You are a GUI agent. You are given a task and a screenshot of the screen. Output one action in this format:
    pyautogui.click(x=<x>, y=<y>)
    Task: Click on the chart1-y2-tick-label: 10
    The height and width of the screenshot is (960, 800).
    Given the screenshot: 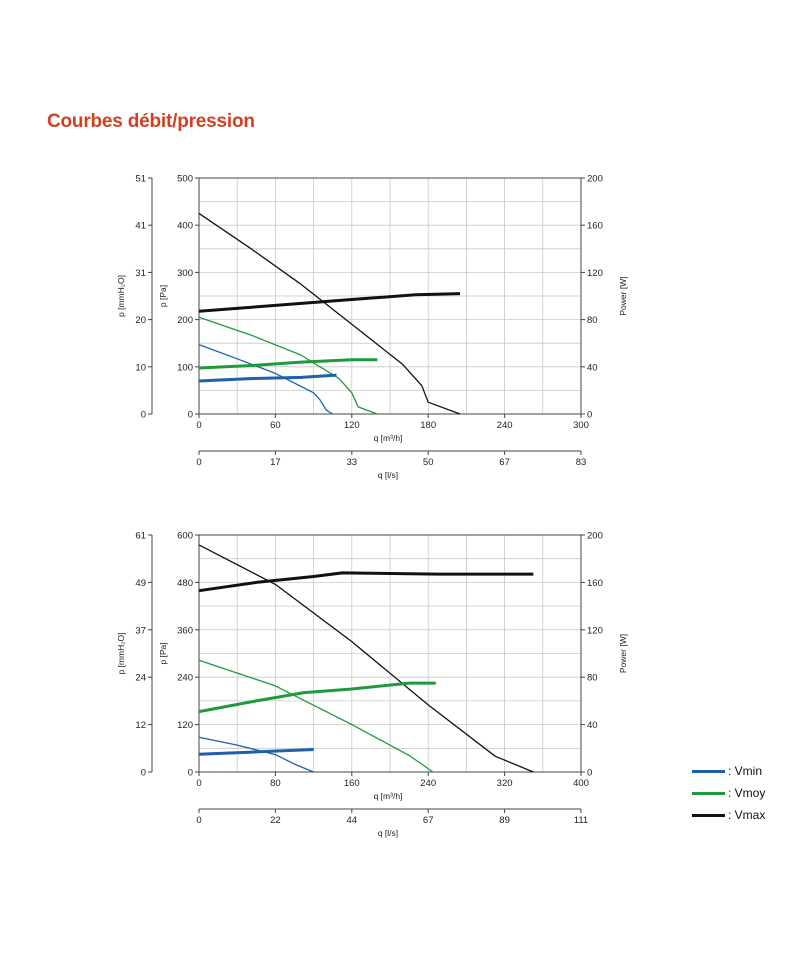 What is the action you would take?
    pyautogui.click(x=140, y=367)
    